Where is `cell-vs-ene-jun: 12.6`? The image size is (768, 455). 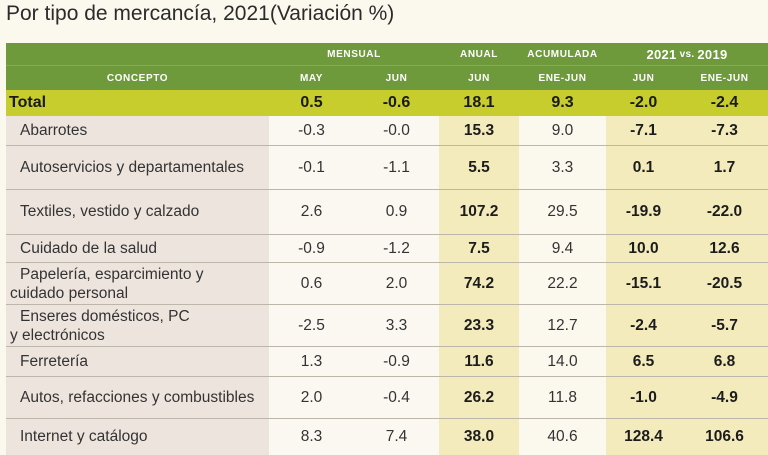
cell-vs-ene-jun: 12.6 is located at coordinates (724, 248).